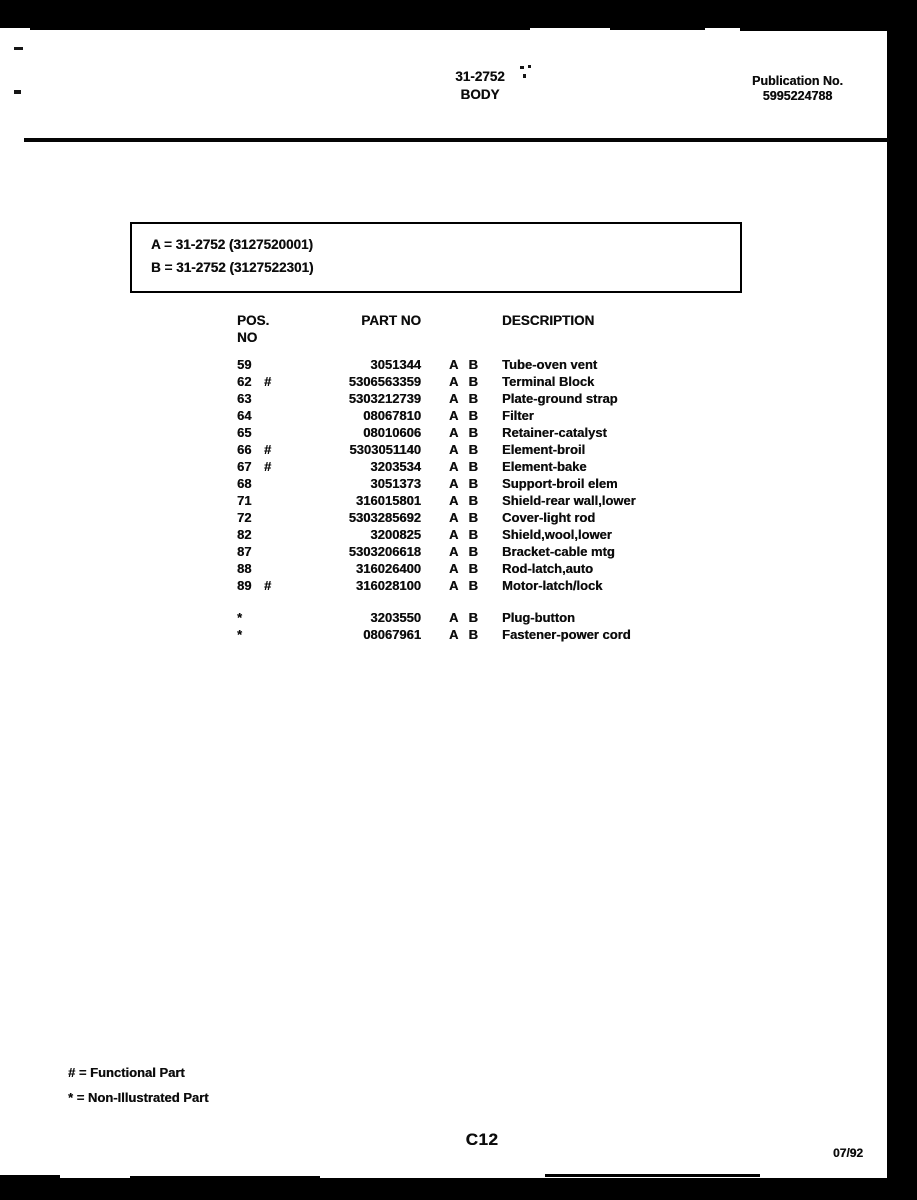 The width and height of the screenshot is (917, 1200). What do you see at coordinates (244, 585) in the screenshot?
I see `cell-pos: 89` at bounding box center [244, 585].